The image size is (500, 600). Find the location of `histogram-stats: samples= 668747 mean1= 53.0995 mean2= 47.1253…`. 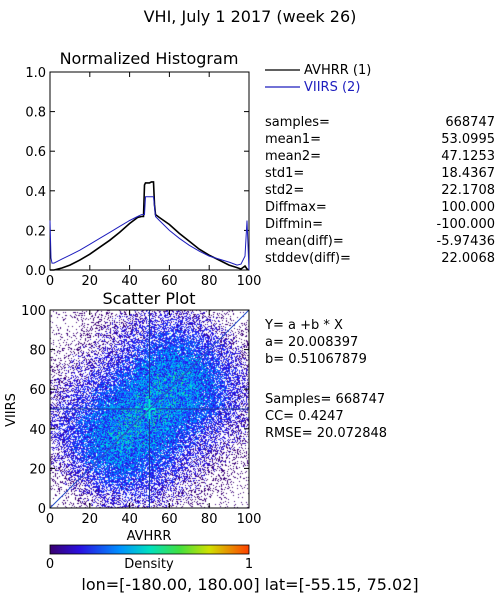

histogram-stats: samples= 668747 mean1= 53.0995 mean2= 47.1253… is located at coordinates (380, 190).